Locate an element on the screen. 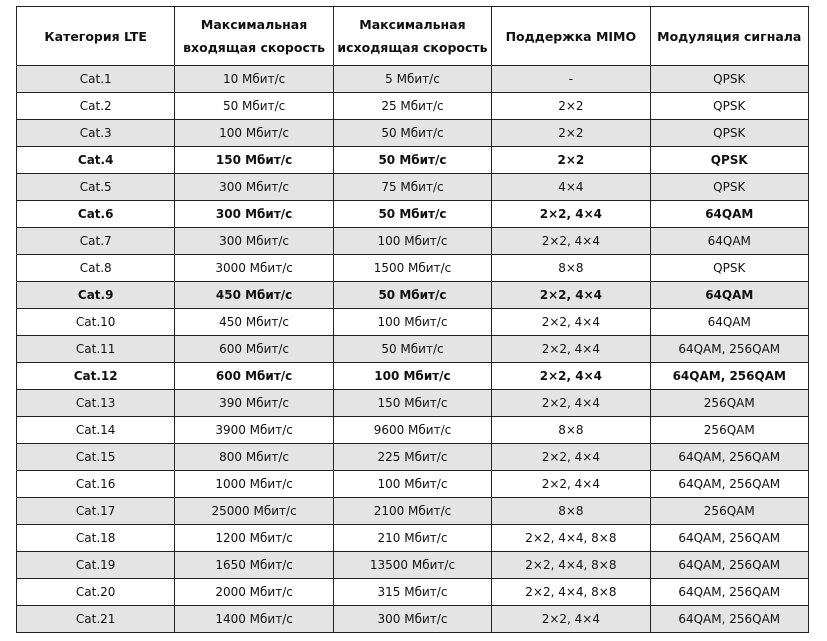  cell-category: Cat.21 is located at coordinates (95, 619).